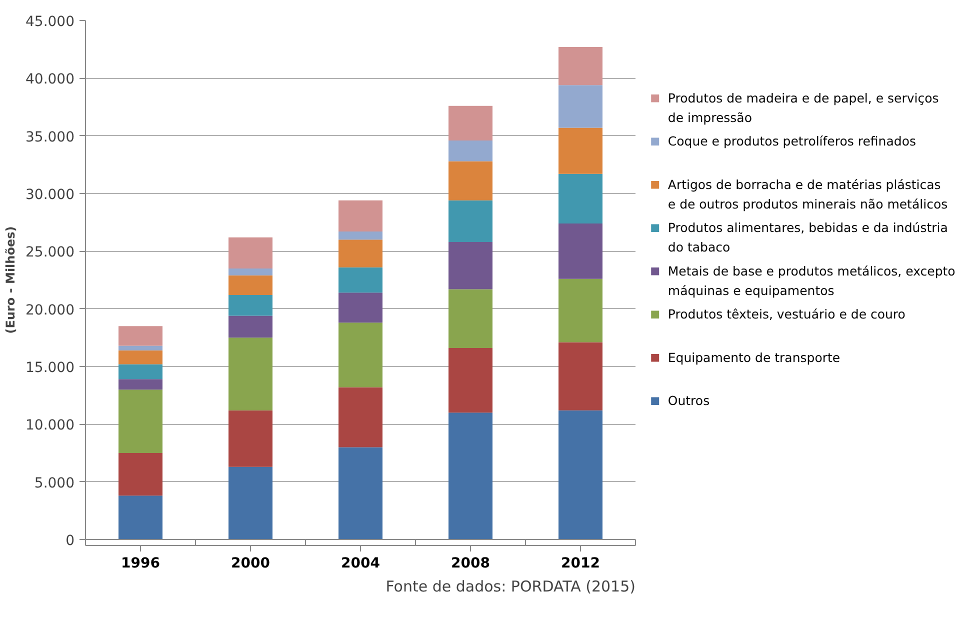  Describe the element at coordinates (140, 564) in the screenshot. I see `x-tick-label: 1996` at that location.